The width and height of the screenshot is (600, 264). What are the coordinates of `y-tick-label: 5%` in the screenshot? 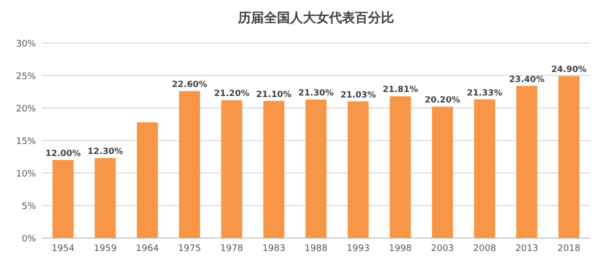 It's located at (29, 207).